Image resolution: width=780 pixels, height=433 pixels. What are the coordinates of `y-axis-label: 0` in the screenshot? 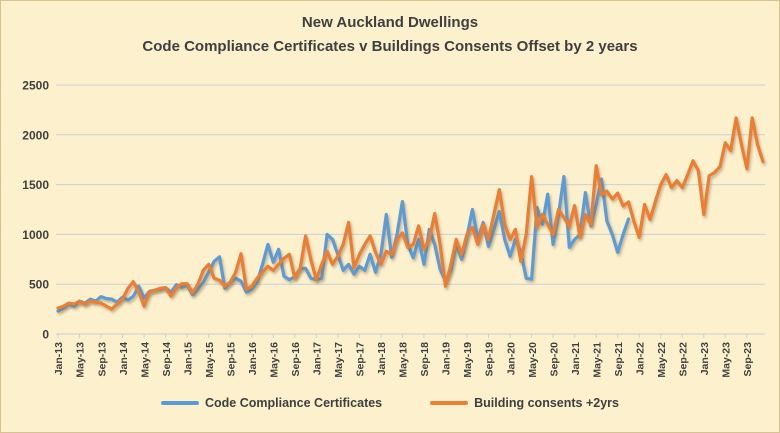 It's located at (45, 335).